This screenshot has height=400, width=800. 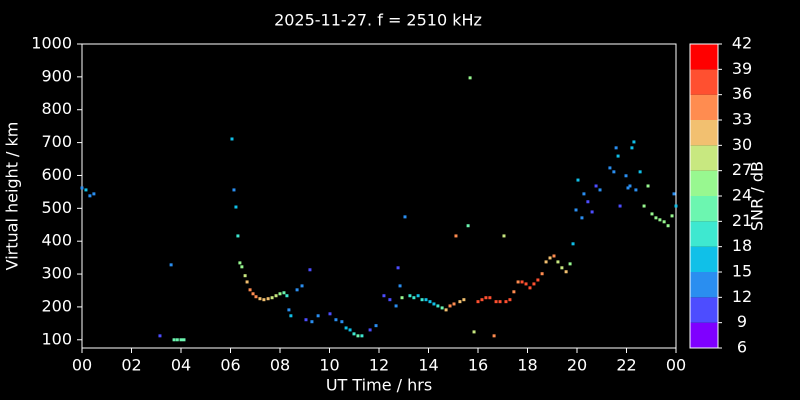 I want to click on y-tick-label: 400, so click(x=56, y=240).